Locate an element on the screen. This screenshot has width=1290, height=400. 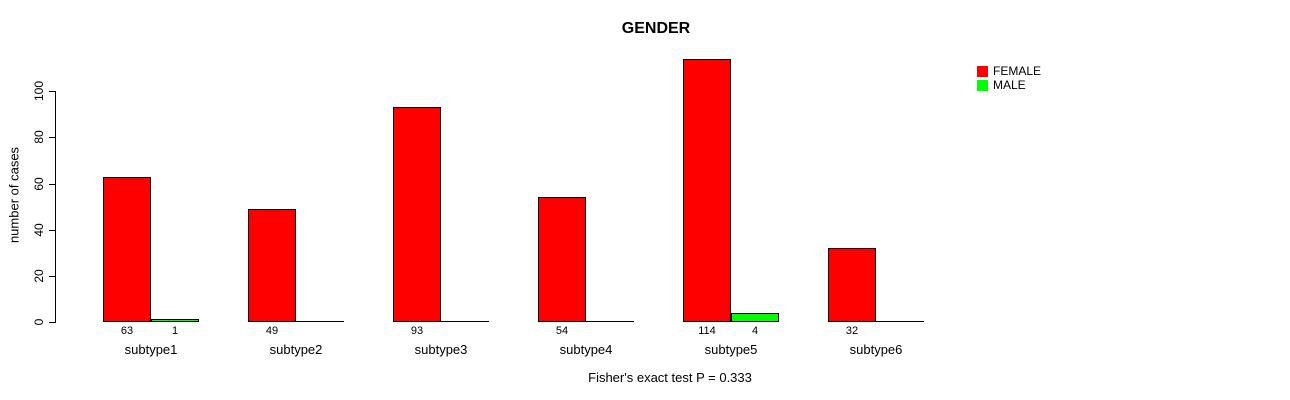
bar-male-subtype1 is located at coordinates (175, 320).